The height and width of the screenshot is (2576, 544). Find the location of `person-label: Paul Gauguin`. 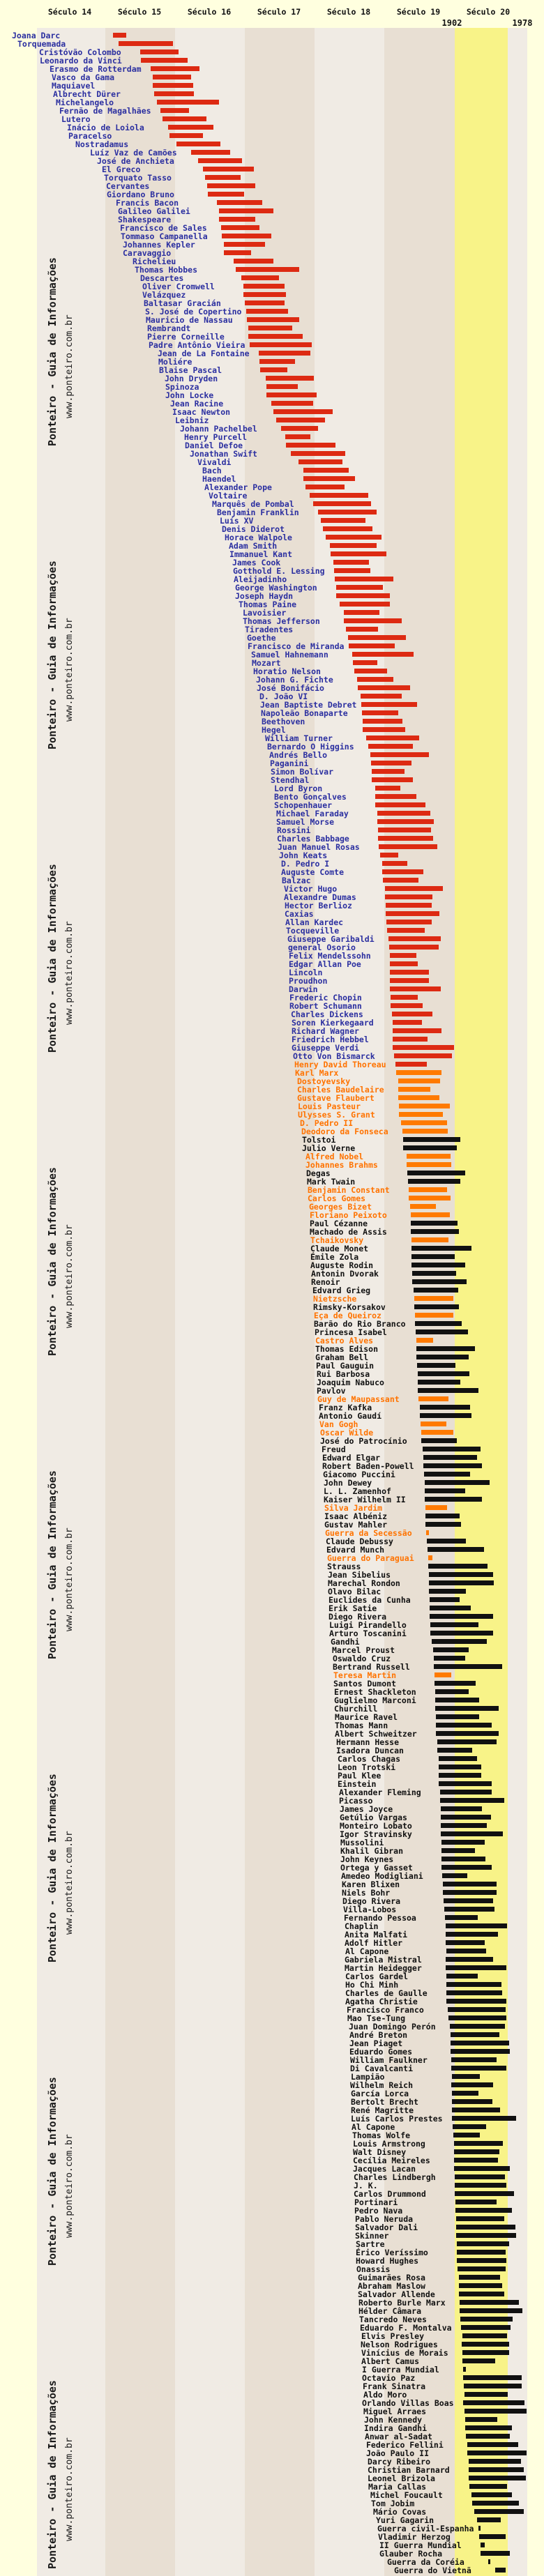

person-label: Paul Gauguin is located at coordinates (345, 1366).